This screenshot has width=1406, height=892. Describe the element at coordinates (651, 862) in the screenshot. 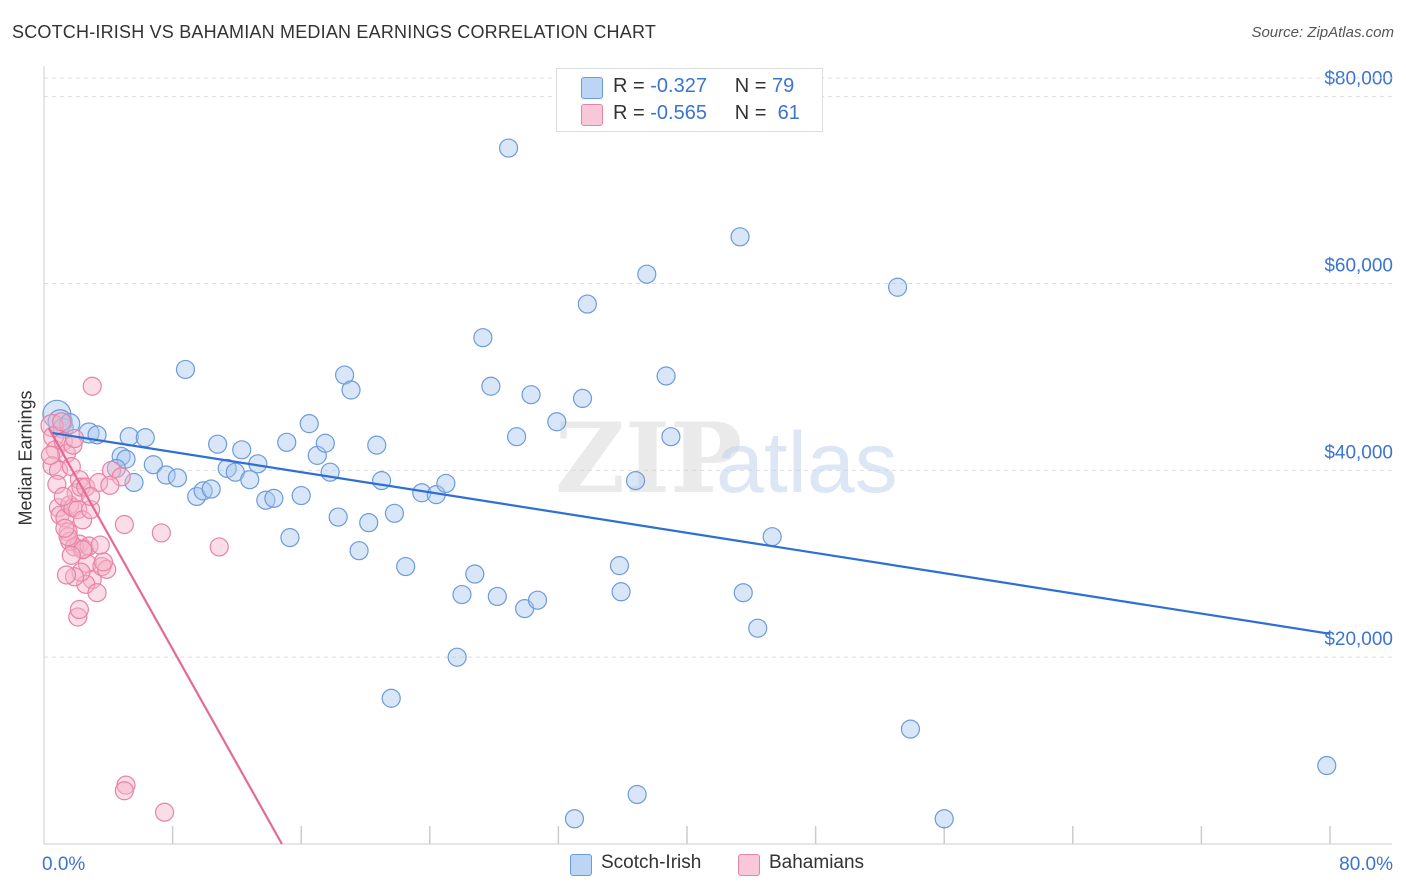

I see `bottom-legend-label-1: Scotch-Irish` at that location.